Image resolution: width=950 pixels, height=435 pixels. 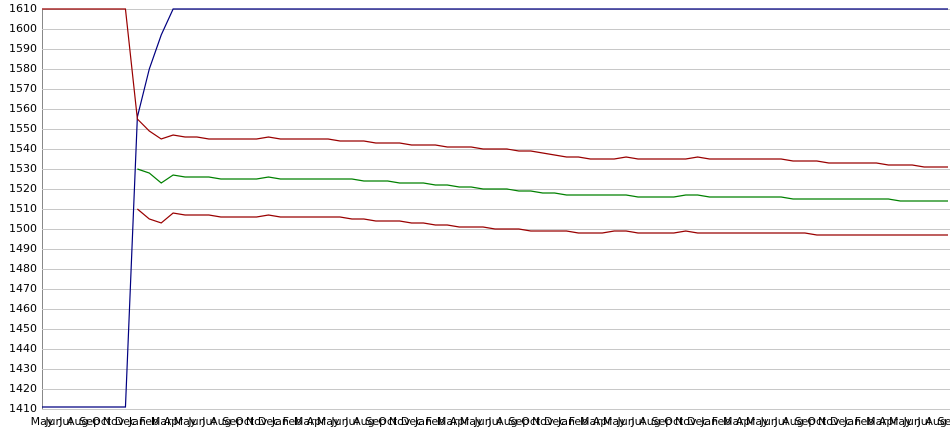 What do you see at coordinates (23, 328) in the screenshot?
I see `y-tick-label: 1450` at bounding box center [23, 328].